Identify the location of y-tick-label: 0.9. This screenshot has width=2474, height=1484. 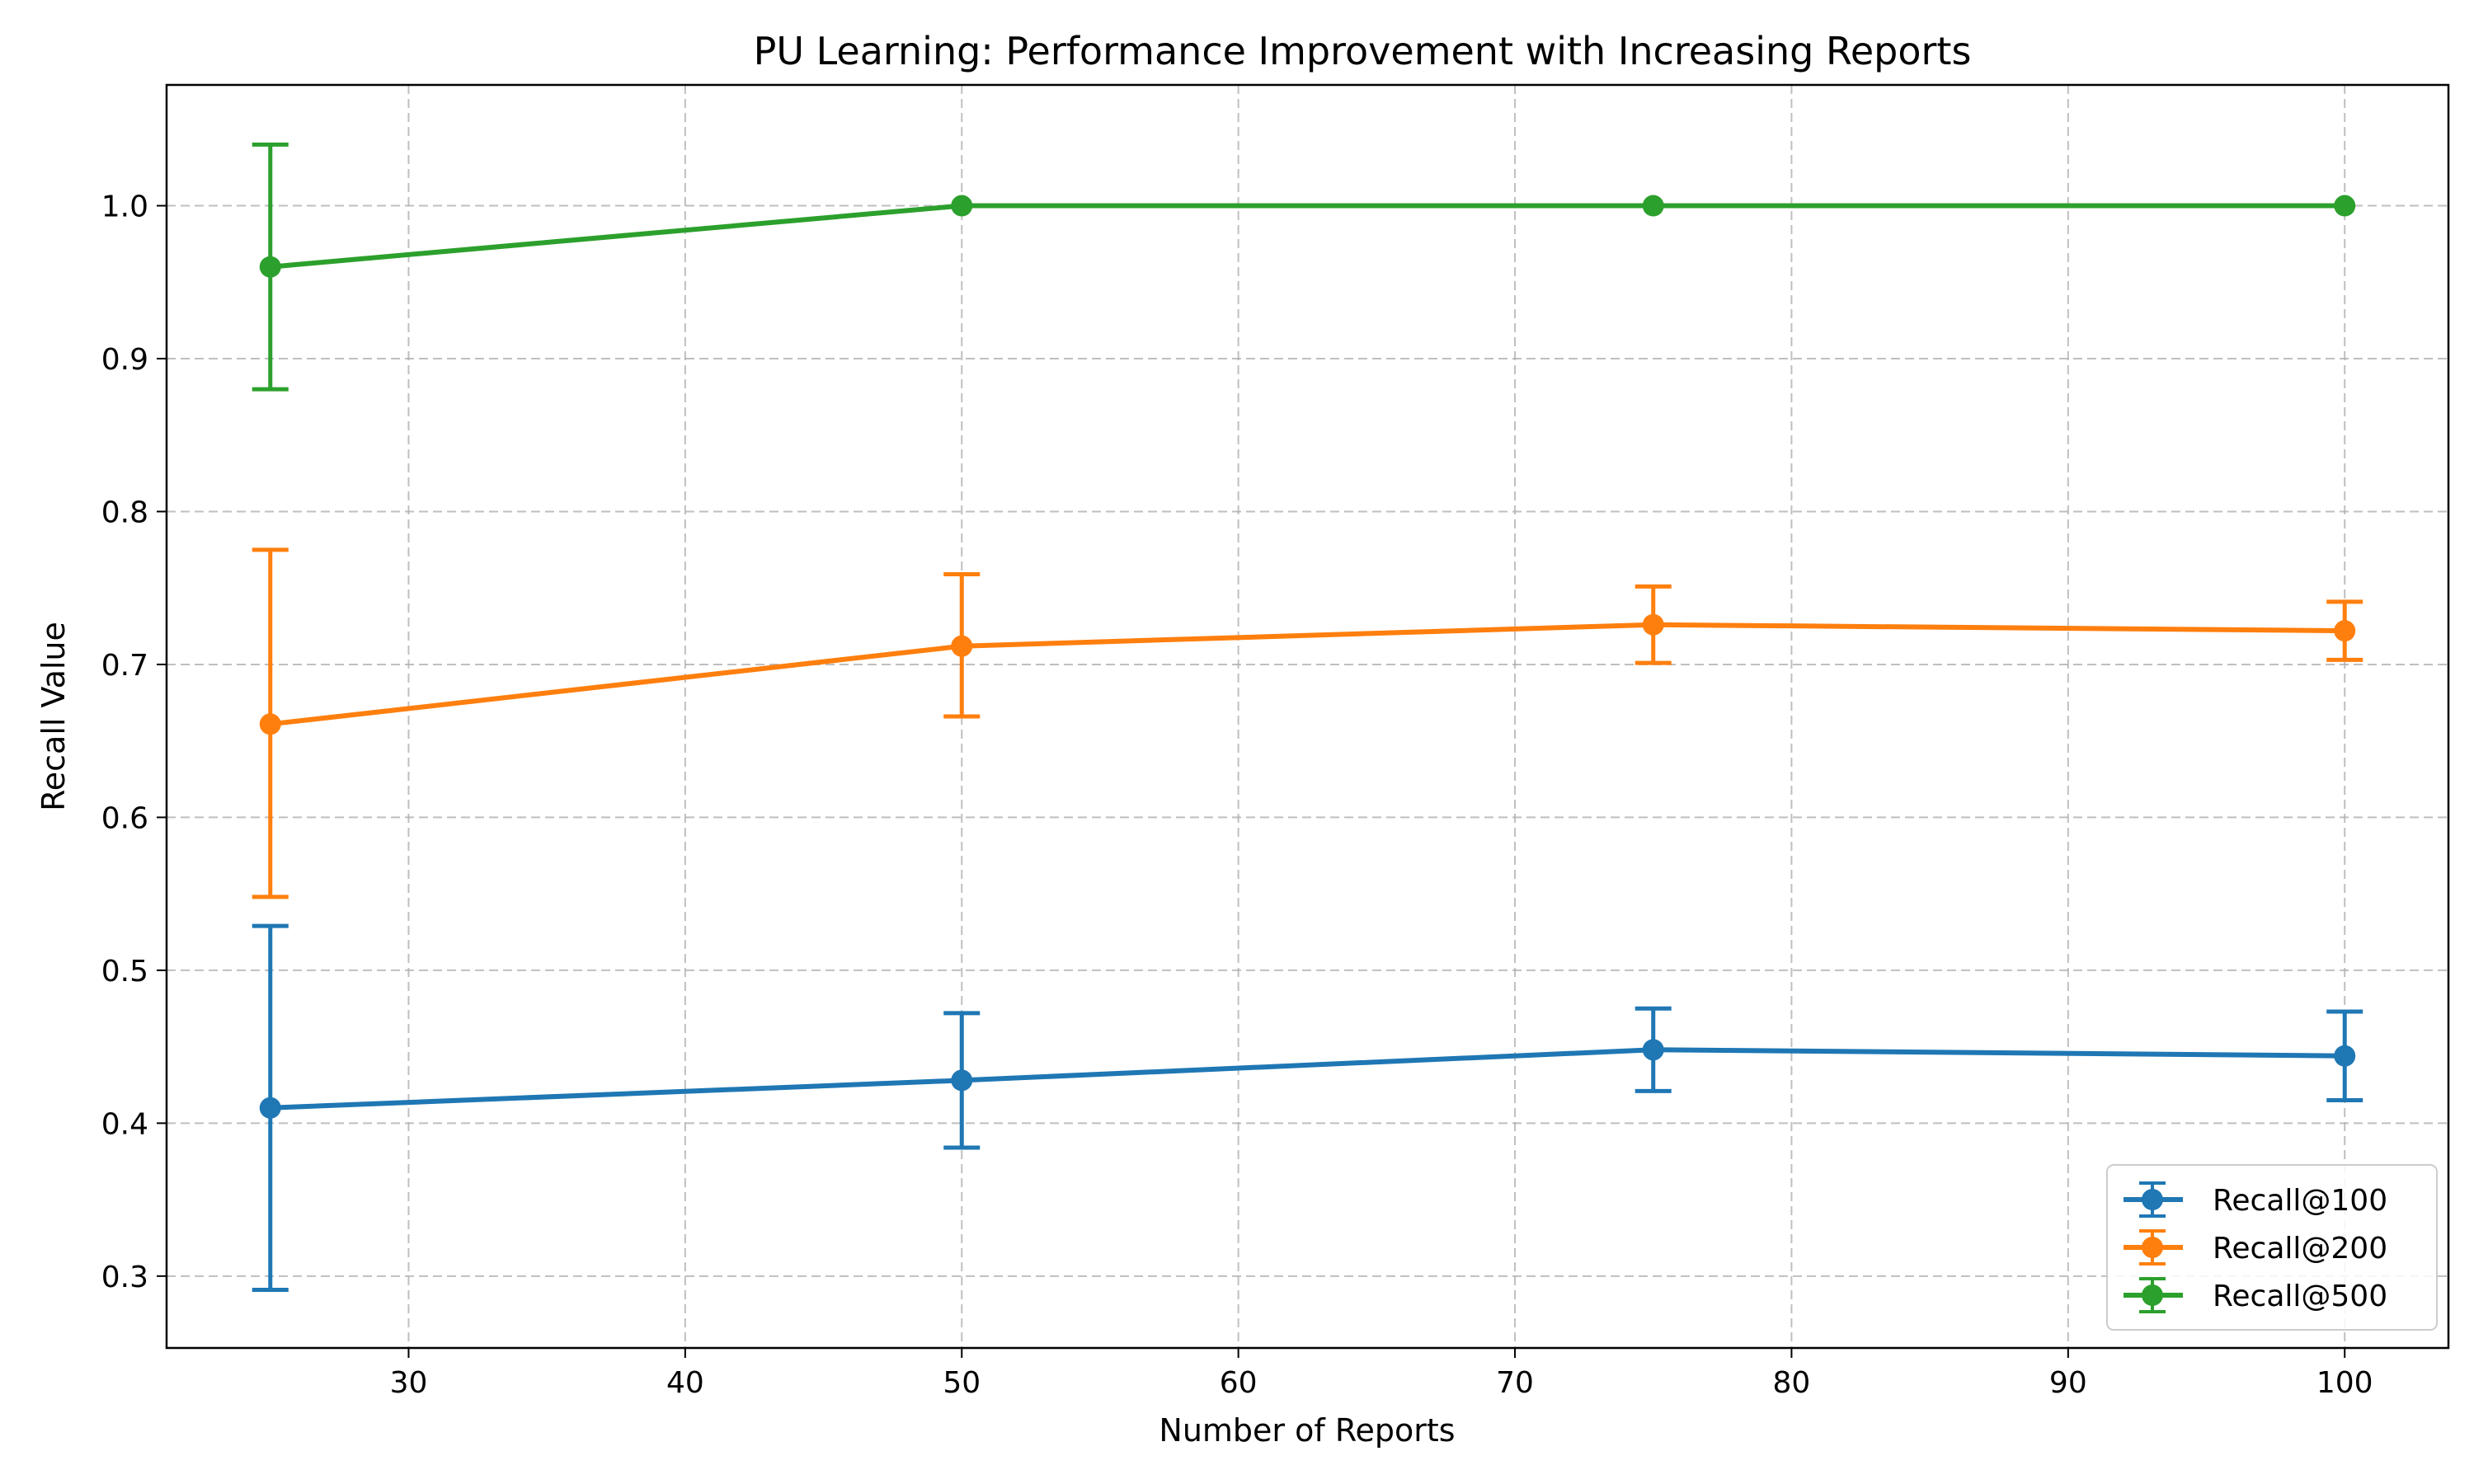
(124, 360).